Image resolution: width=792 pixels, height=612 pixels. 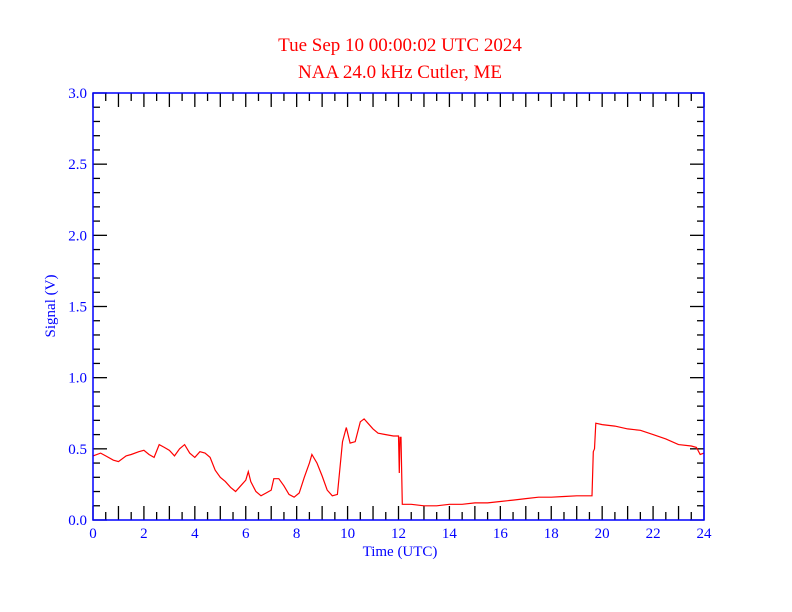 What do you see at coordinates (144, 534) in the screenshot?
I see `x-tick-label: 2` at bounding box center [144, 534].